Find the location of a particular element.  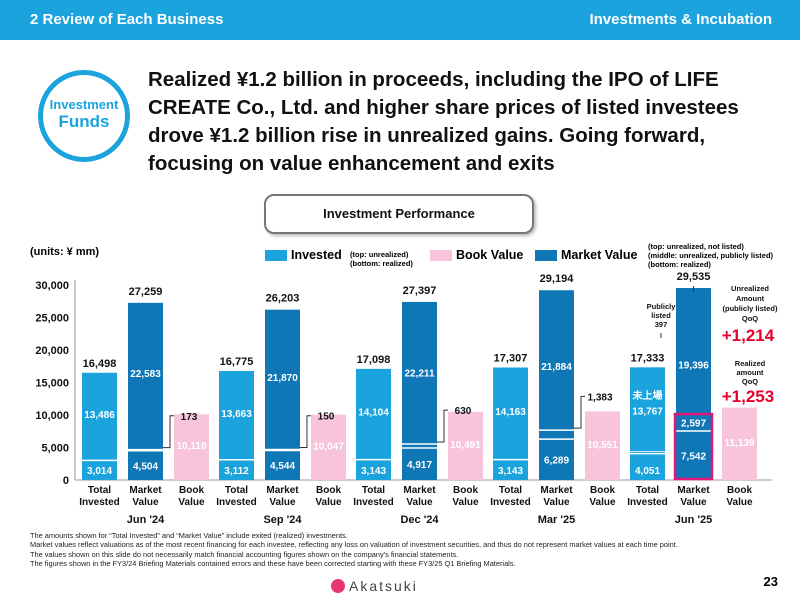

invested-total-label: 17,098 is located at coordinates (374, 360).